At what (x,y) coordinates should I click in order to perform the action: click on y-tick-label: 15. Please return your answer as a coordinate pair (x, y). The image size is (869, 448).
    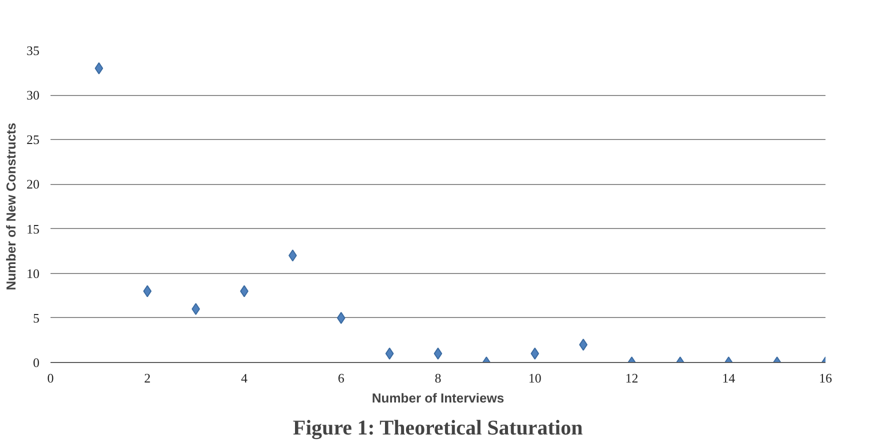
    Looking at the image, I should click on (33, 228).